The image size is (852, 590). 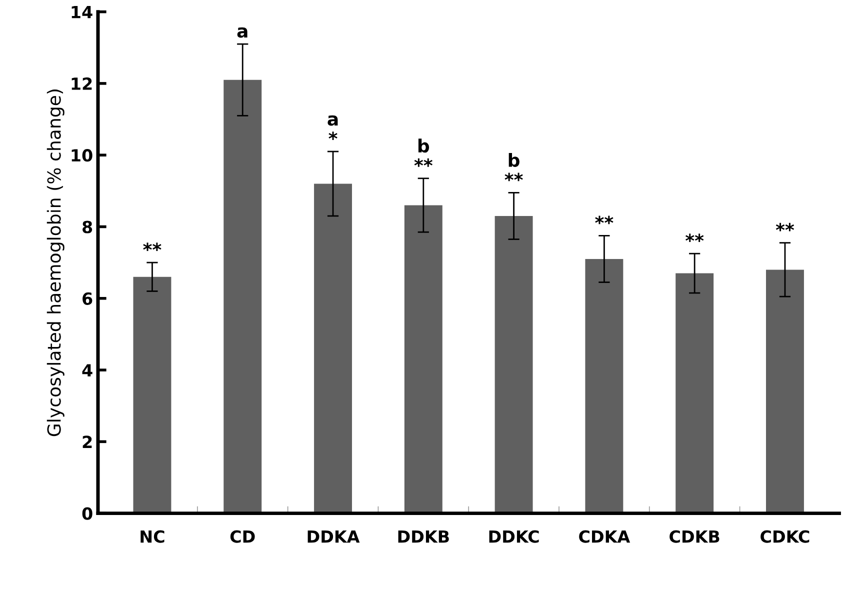 What do you see at coordinates (785, 536) in the screenshot?
I see `x-tick-label: CDKC` at bounding box center [785, 536].